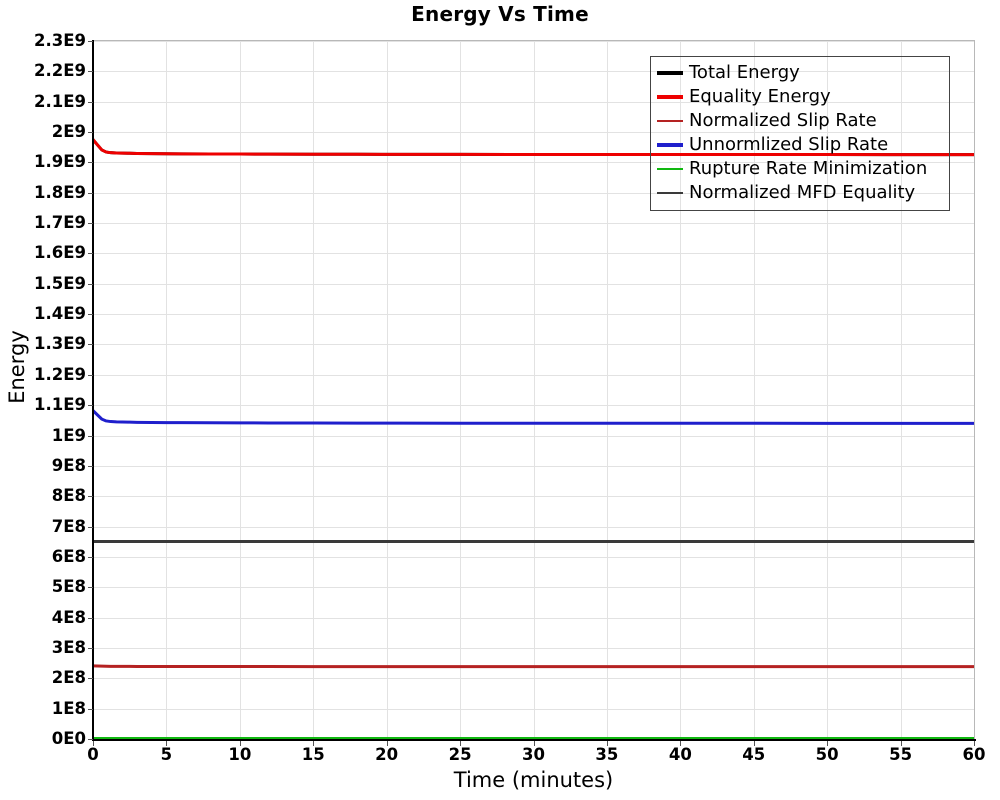 The image size is (1000, 800). What do you see at coordinates (534, 740) in the screenshot?
I see `x-axis-line` at bounding box center [534, 740].